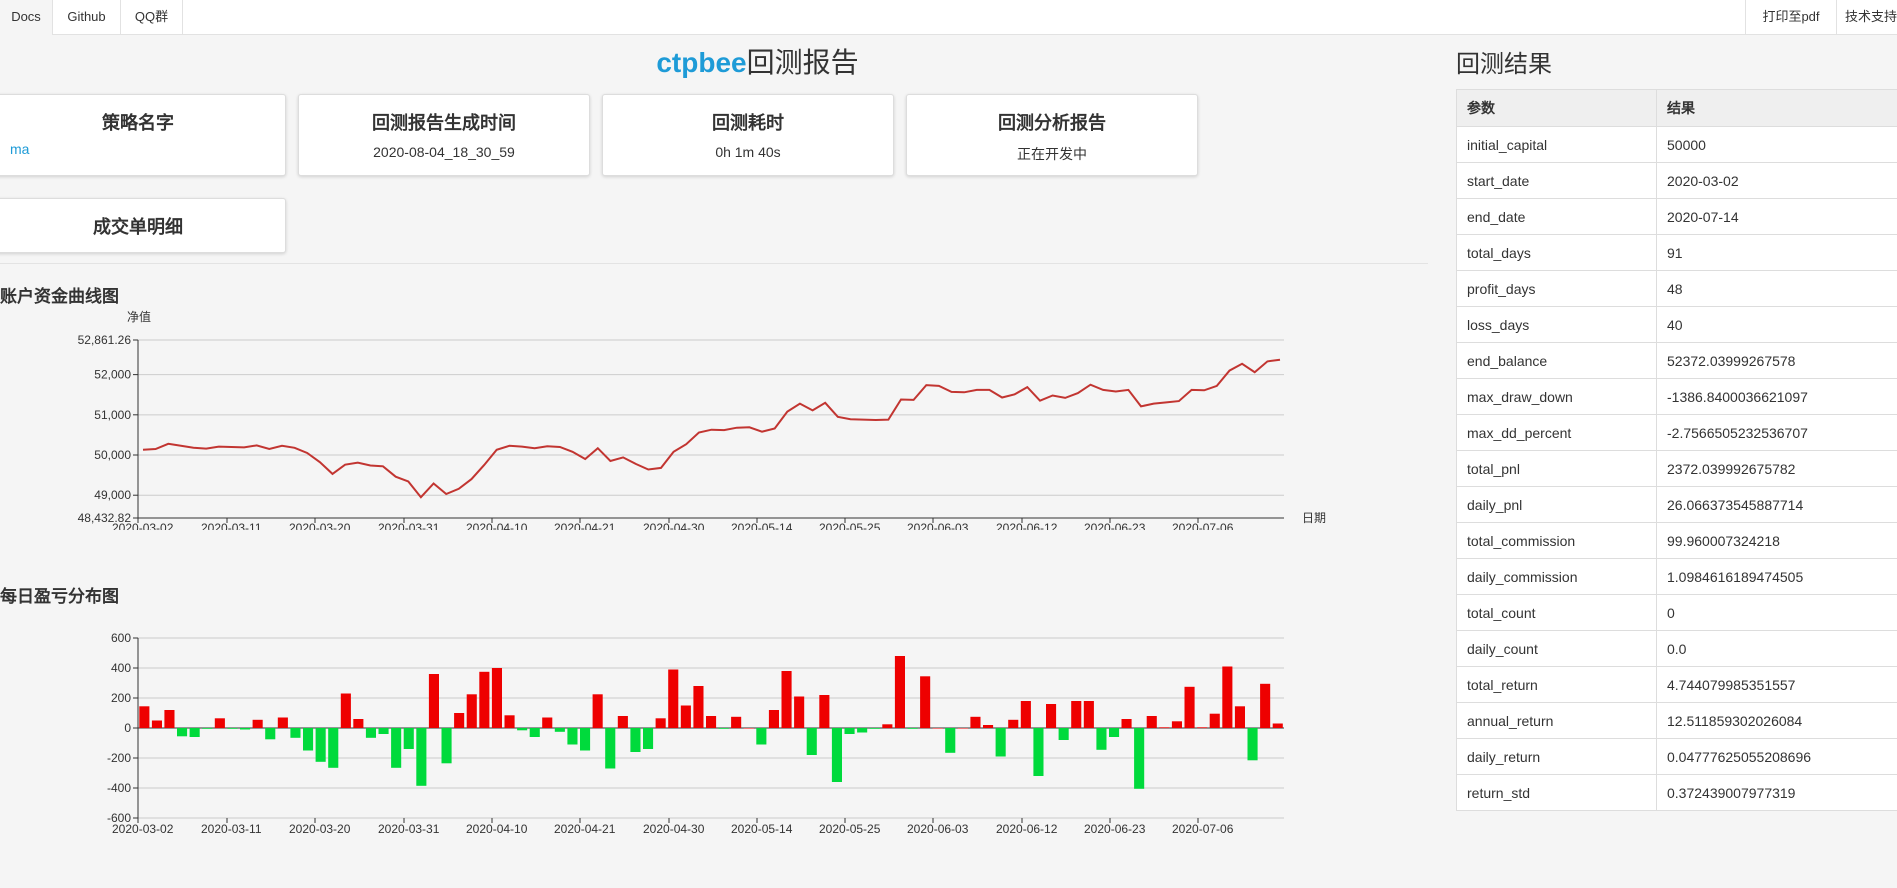 The image size is (1897, 888). What do you see at coordinates (20, 149) in the screenshot?
I see `strategy-name-link: ma` at bounding box center [20, 149].